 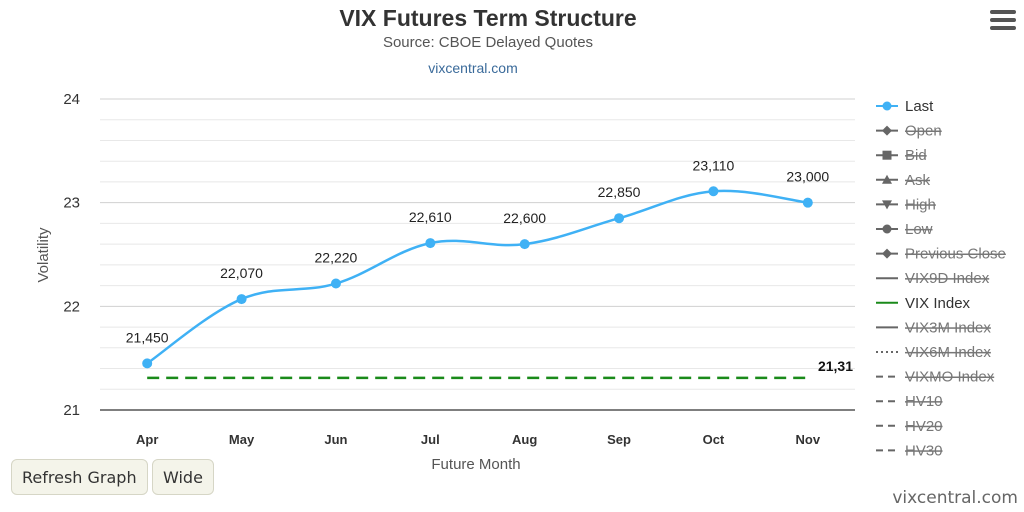 I want to click on x-tick-label: Aug, so click(x=524, y=439).